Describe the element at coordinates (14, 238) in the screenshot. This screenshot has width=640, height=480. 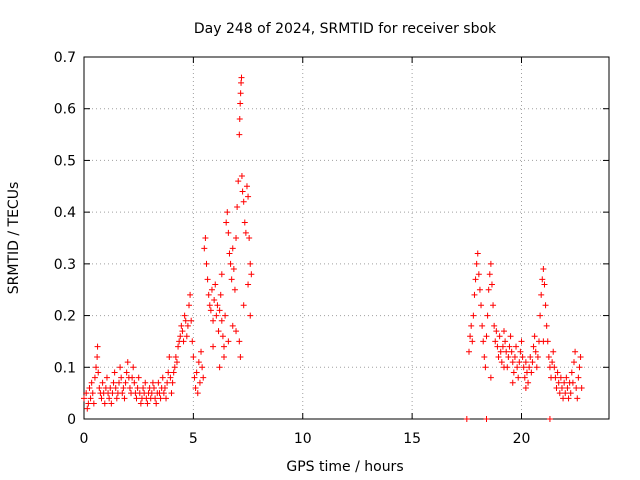
I see `y-axis-label: SRMTID / TECUs` at that location.